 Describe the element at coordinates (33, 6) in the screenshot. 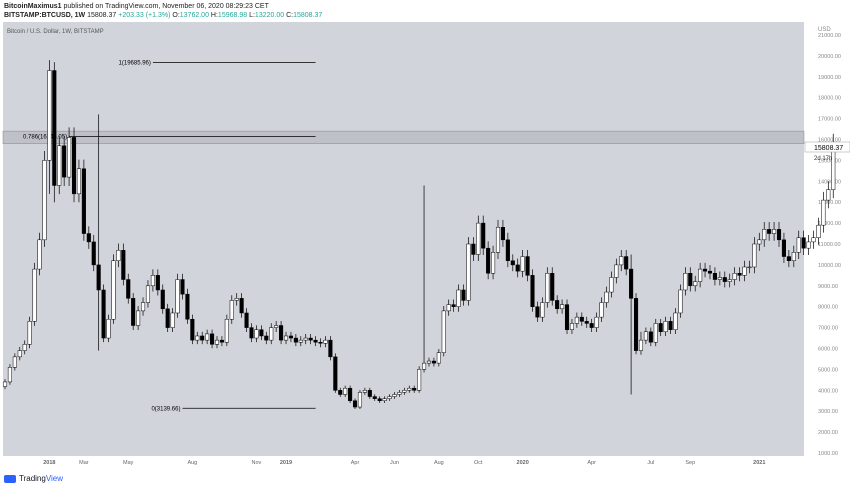

I see `author-name: BitcoinMaximus1` at that location.